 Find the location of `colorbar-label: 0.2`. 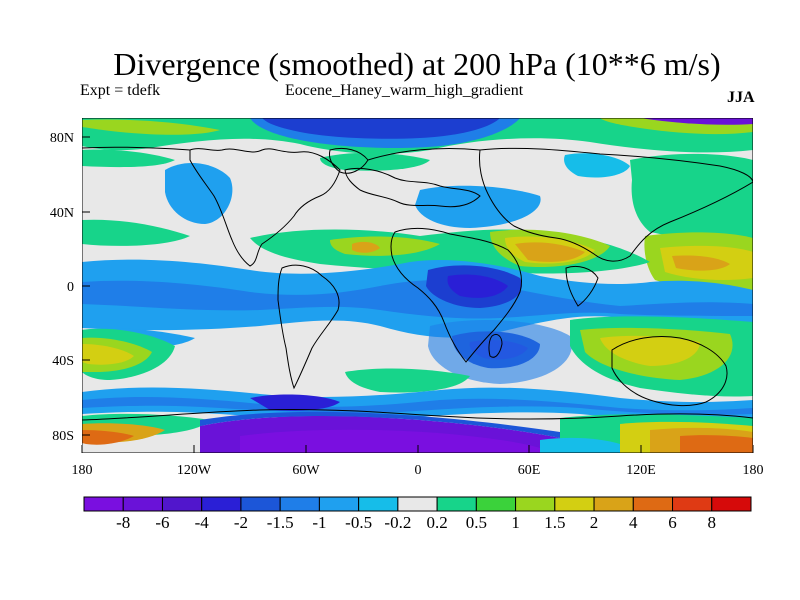

colorbar-label: 0.2 is located at coordinates (436, 522).